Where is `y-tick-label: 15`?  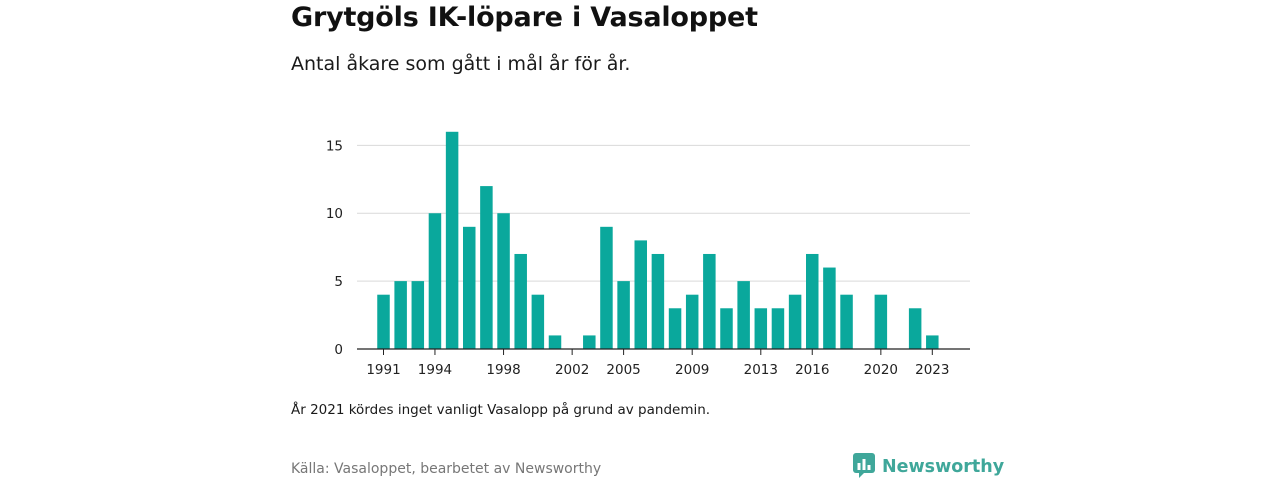 y-tick-label: 15 is located at coordinates (334, 146).